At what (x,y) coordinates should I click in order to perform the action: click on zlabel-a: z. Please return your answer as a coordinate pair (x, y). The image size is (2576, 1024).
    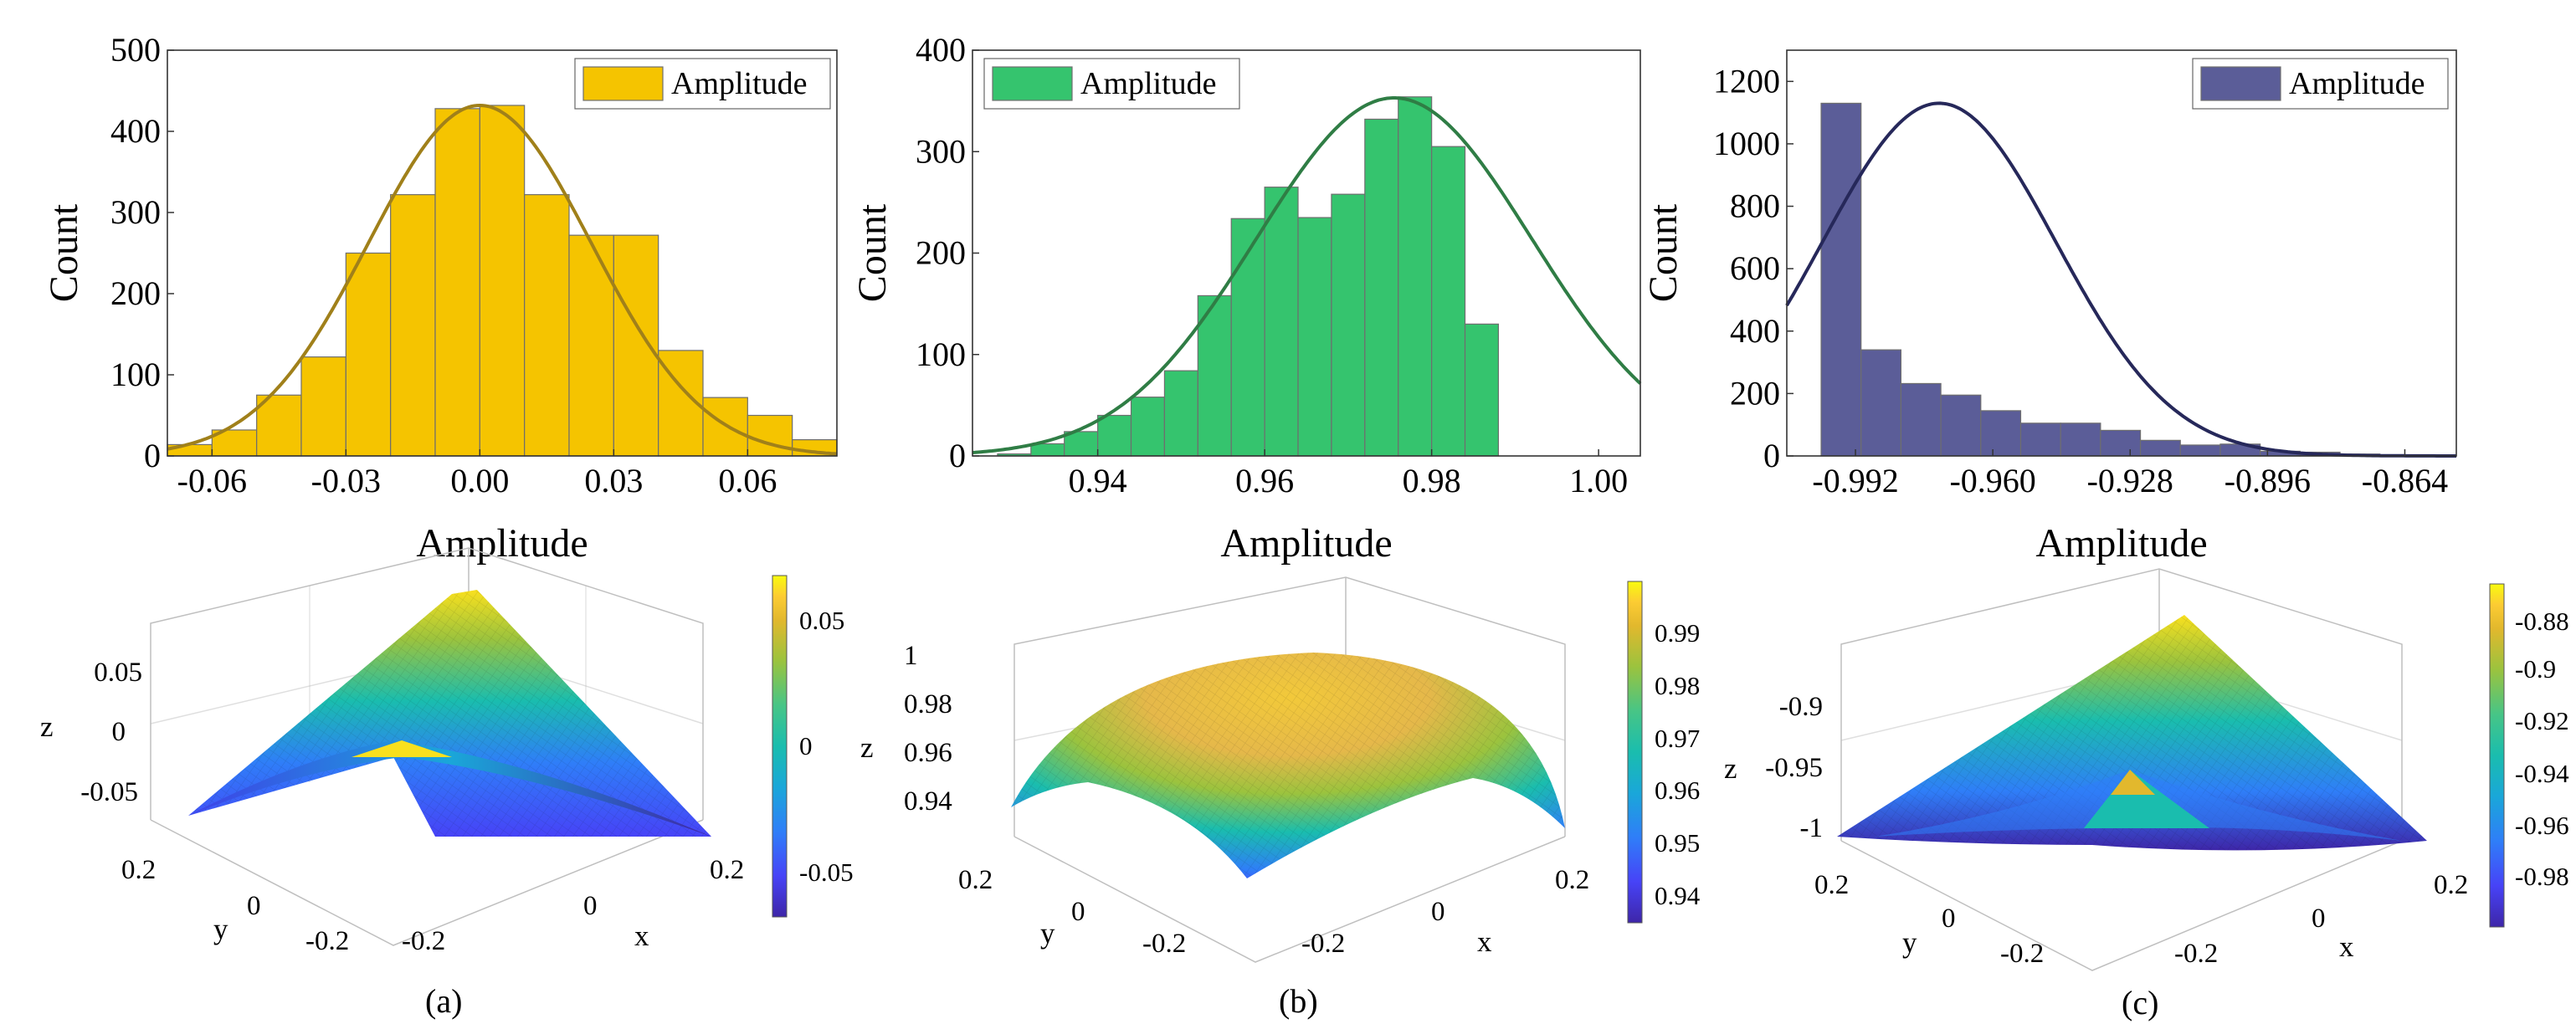
    Looking at the image, I should click on (47, 726).